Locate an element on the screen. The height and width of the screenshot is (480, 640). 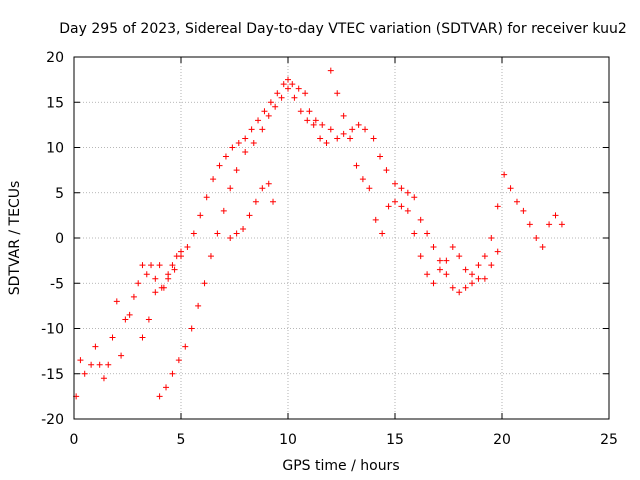
x-tick-label: 10 is located at coordinates (288, 440).